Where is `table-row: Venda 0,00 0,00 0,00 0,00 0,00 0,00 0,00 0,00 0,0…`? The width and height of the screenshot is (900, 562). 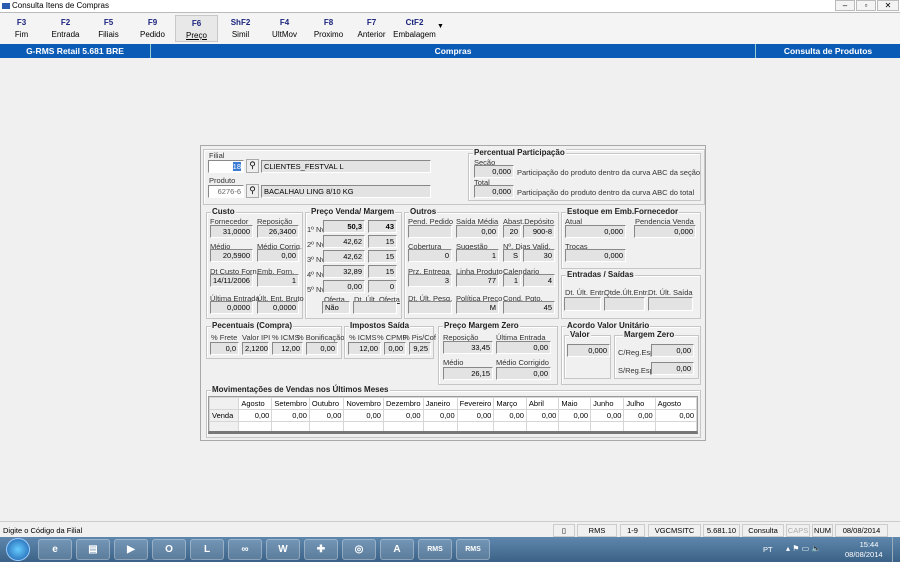 table-row: Venda 0,00 0,00 0,00 0,00 0,00 0,00 0,00 0,00 0,0… is located at coordinates (453, 415).